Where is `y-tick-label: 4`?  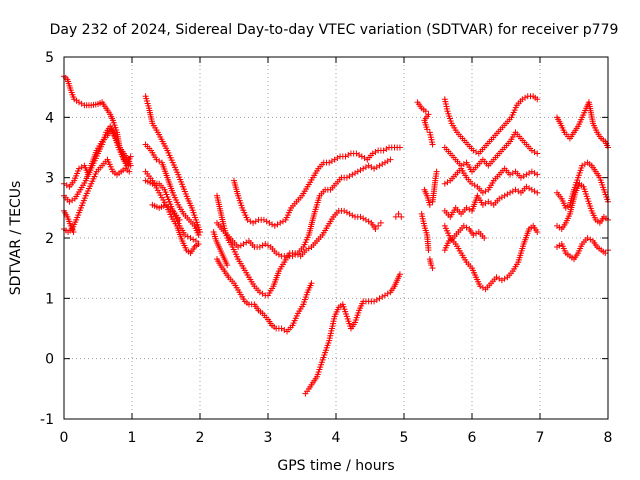
y-tick-label: 4 is located at coordinates (49, 118).